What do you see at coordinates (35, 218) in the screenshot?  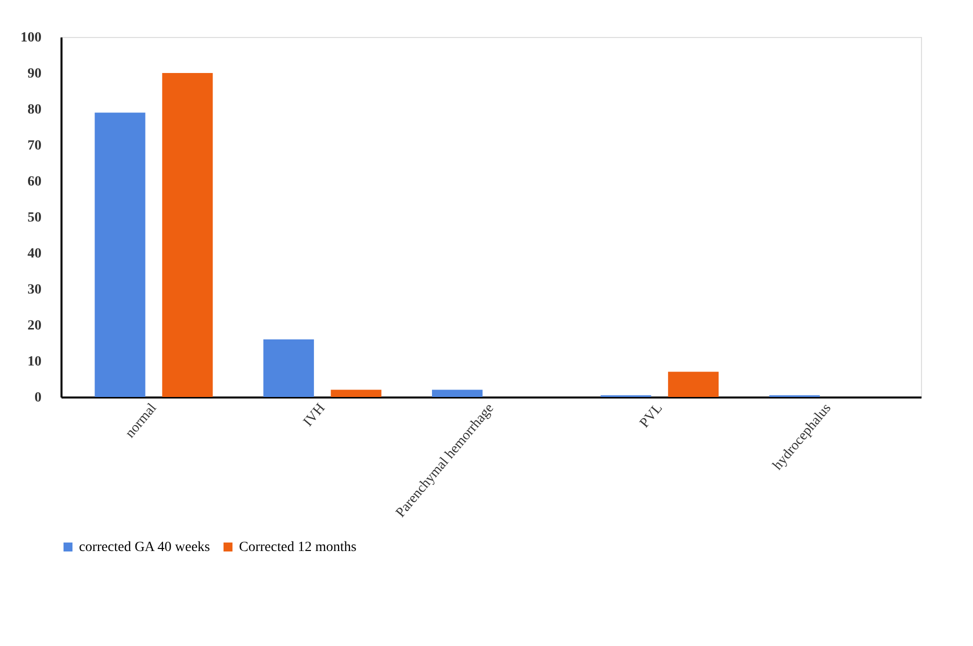 I see `y-tick-label: 50` at bounding box center [35, 218].